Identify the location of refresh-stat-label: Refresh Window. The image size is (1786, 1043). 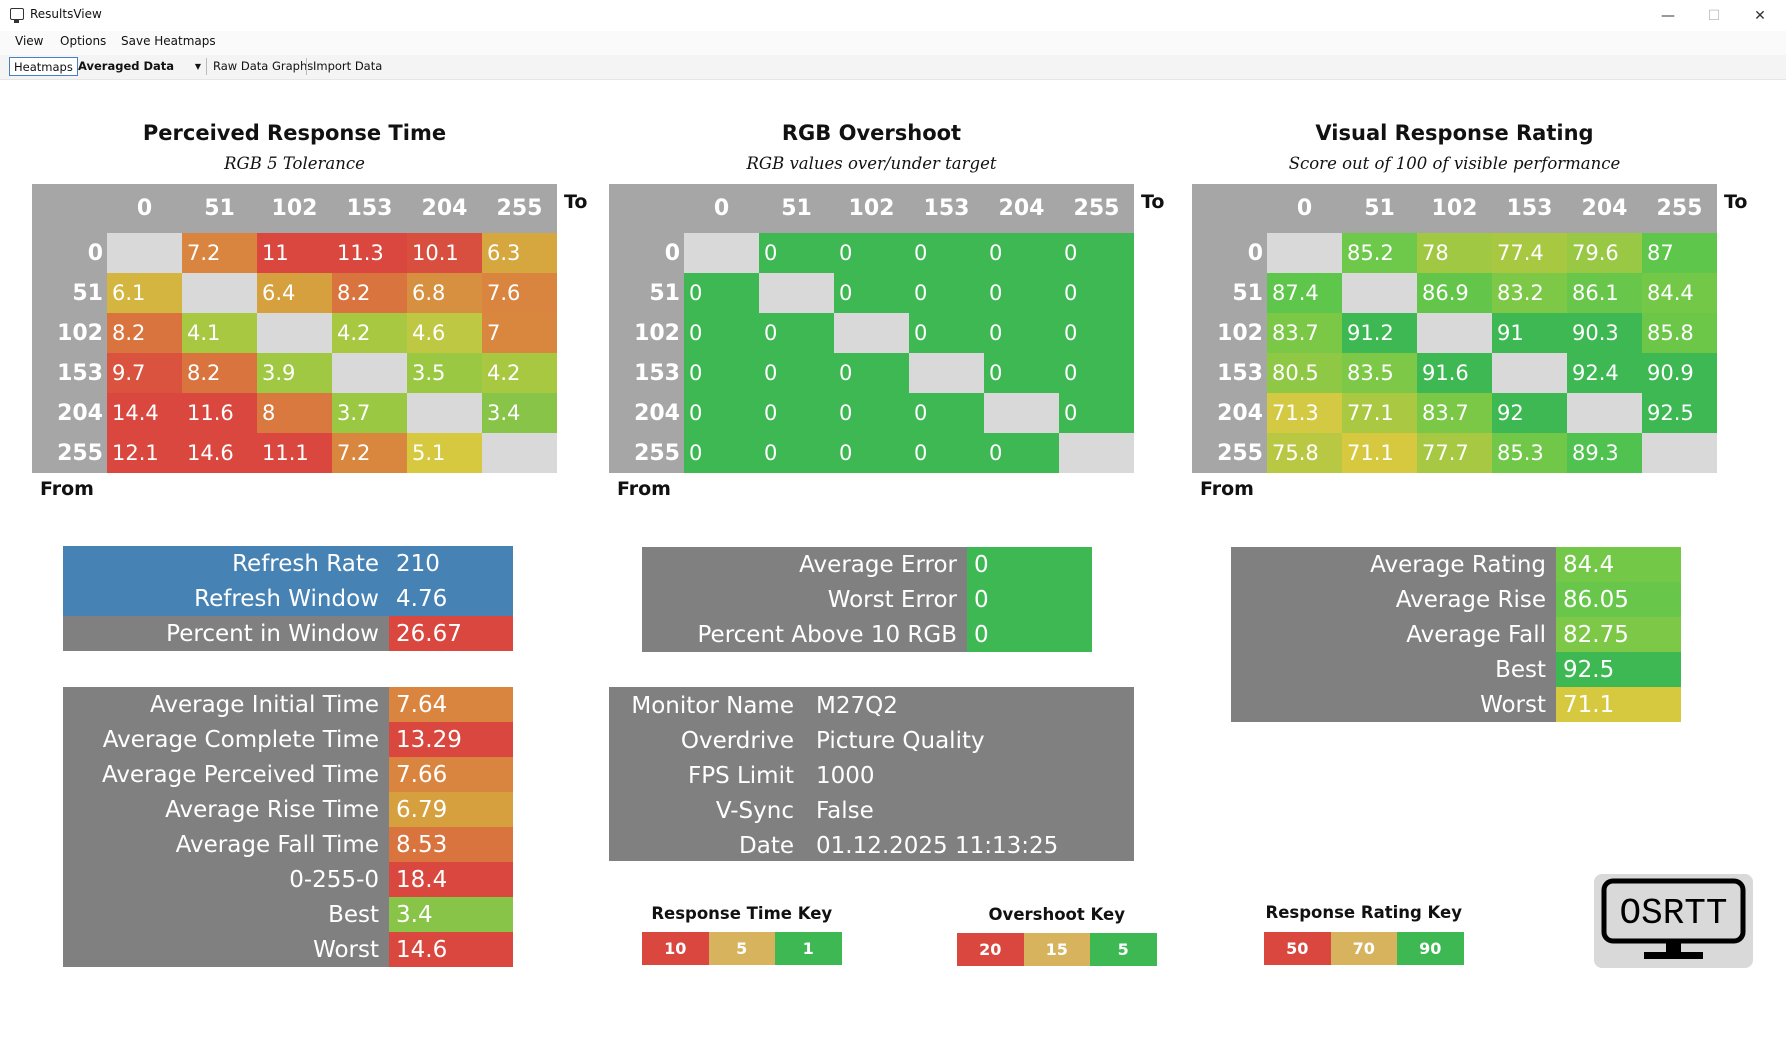
(226, 598).